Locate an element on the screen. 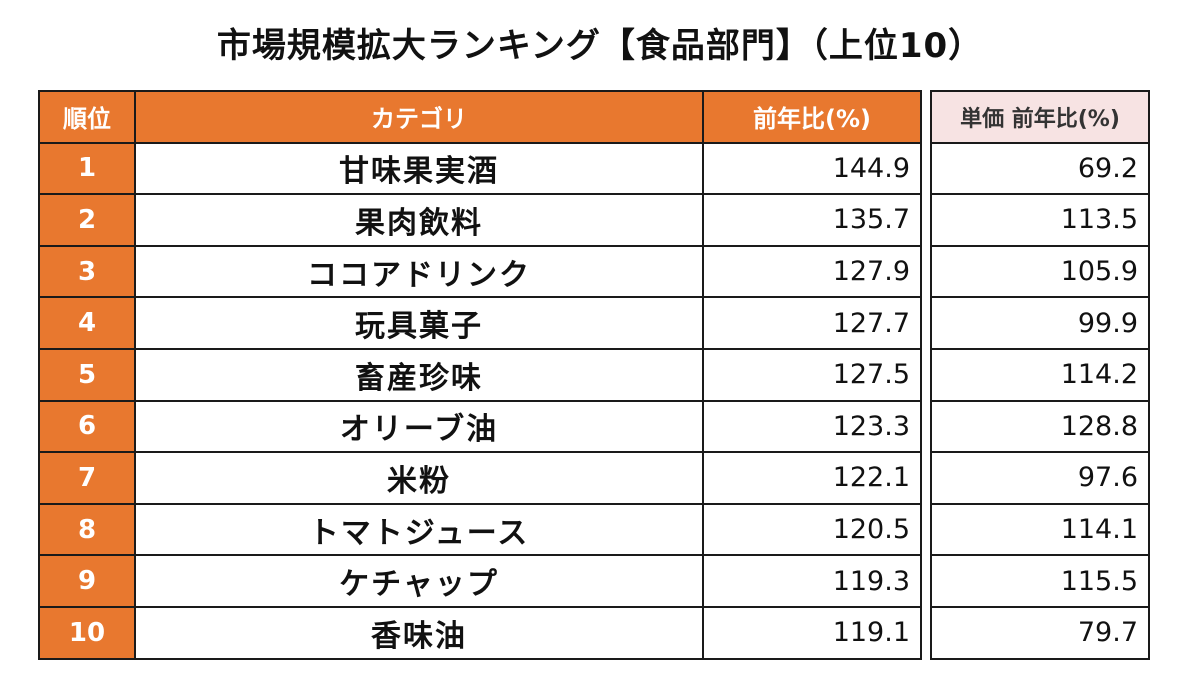 The image size is (1200, 700). header-rank: 順位 is located at coordinates (87, 117).